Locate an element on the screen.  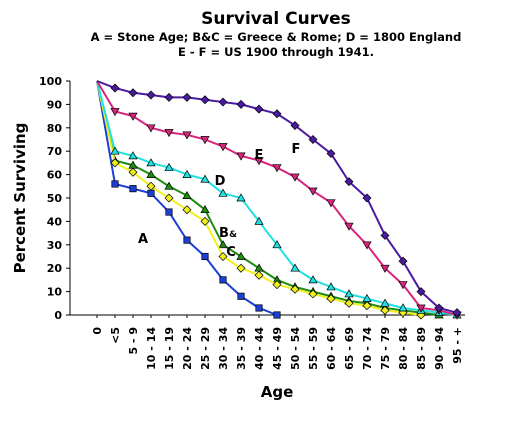
x-tick-label: 15 - 19 is located at coordinates (169, 348).